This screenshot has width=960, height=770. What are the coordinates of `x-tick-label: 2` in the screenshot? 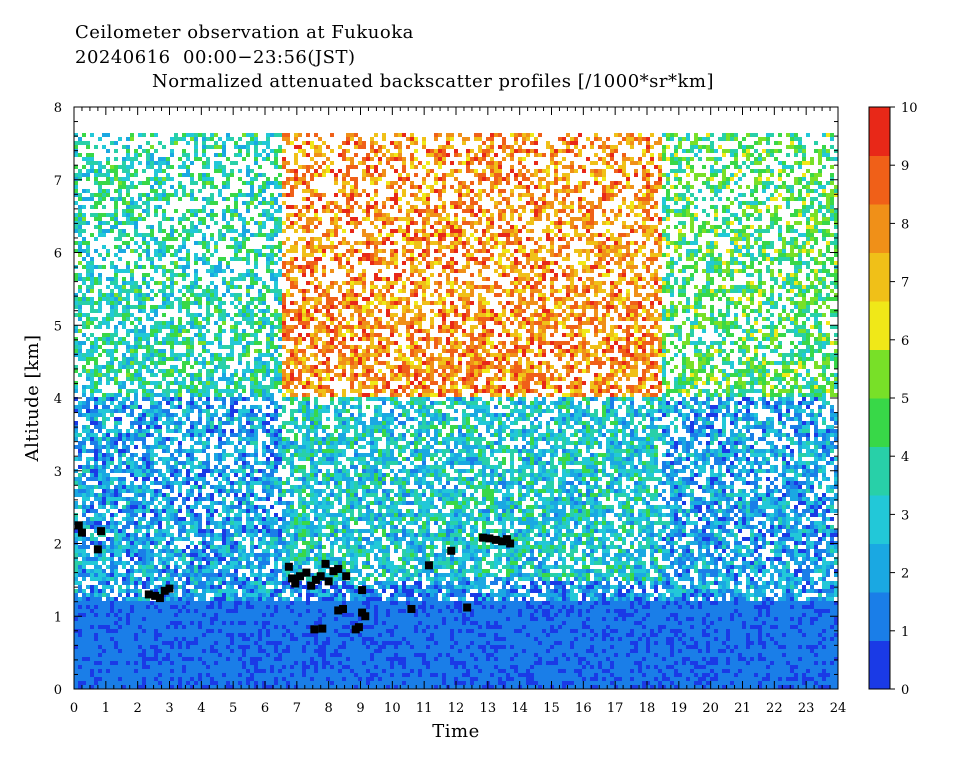 It's located at (138, 708).